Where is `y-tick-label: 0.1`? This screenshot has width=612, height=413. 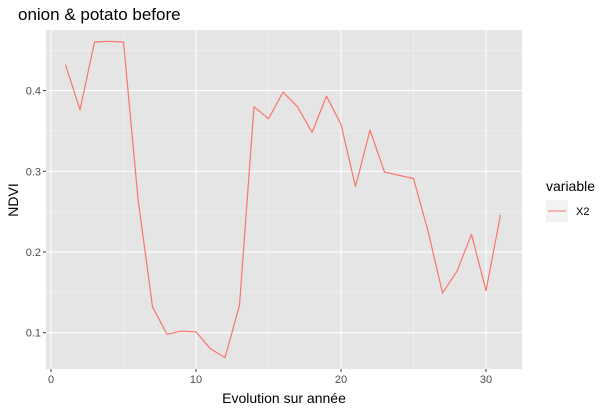 y-tick-label: 0.1 is located at coordinates (33, 334).